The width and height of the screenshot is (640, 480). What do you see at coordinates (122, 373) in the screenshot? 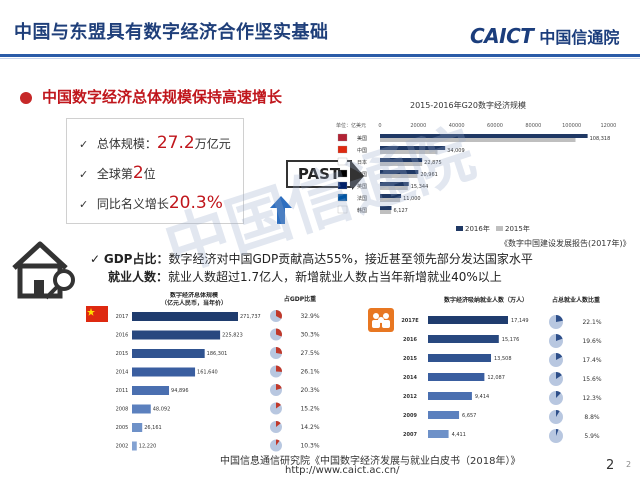
I see `year-label: 2014` at bounding box center [122, 373].